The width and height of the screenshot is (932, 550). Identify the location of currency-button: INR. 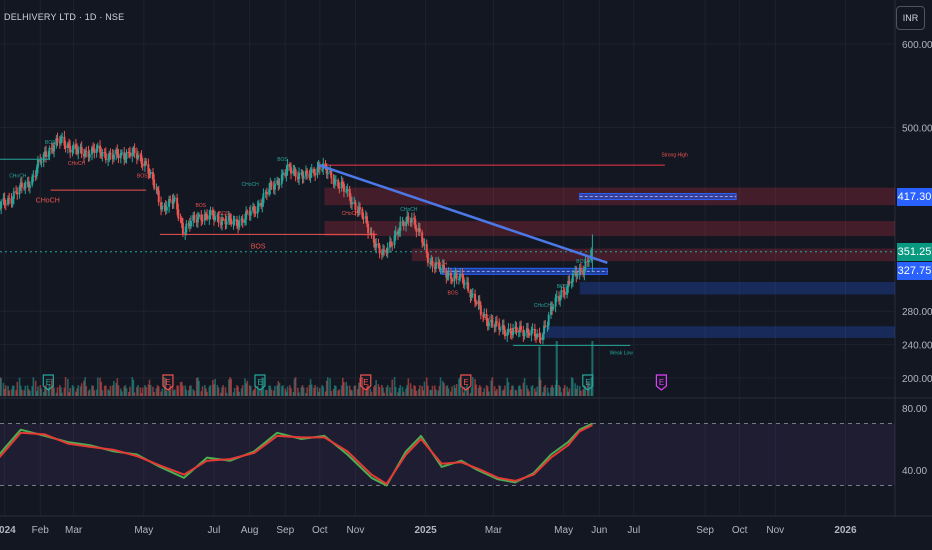
(910, 18).